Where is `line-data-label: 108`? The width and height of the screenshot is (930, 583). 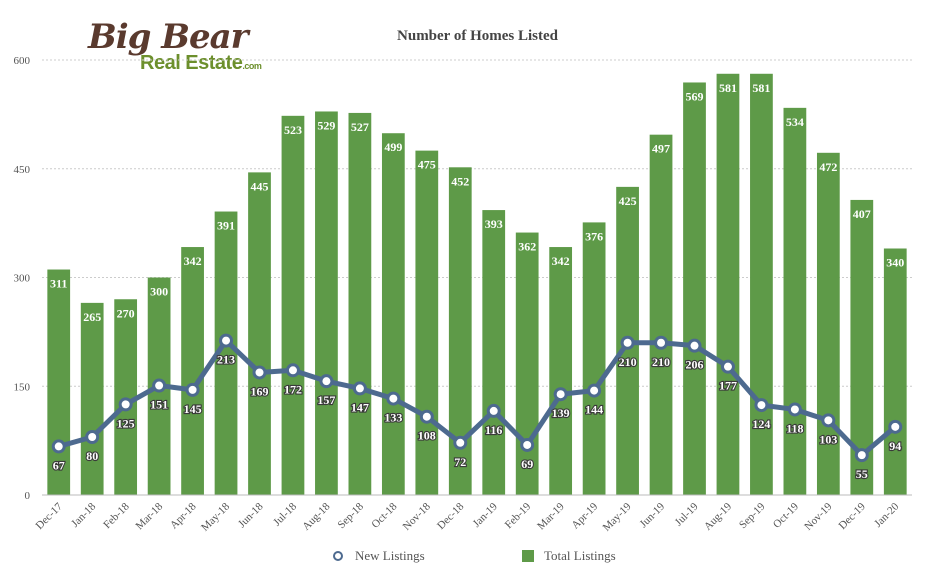 line-data-label: 108 is located at coordinates (427, 436).